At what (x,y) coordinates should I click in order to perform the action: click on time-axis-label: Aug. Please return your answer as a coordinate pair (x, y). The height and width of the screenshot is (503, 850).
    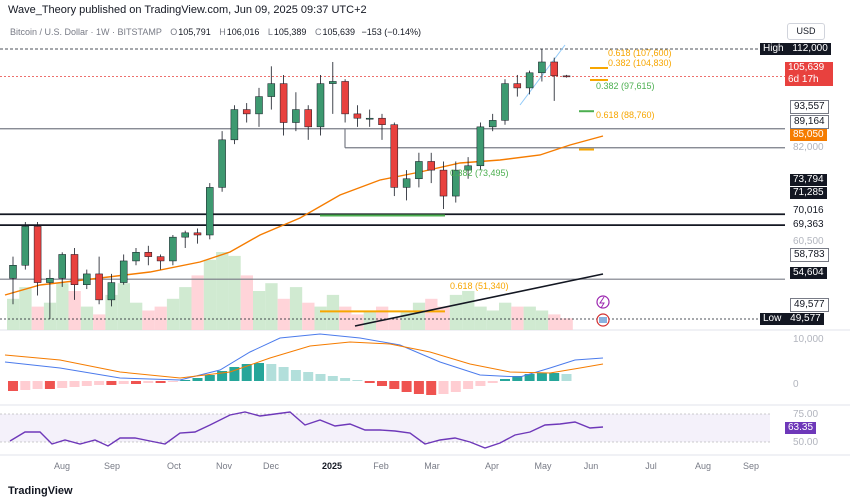
    Looking at the image, I should click on (62, 466).